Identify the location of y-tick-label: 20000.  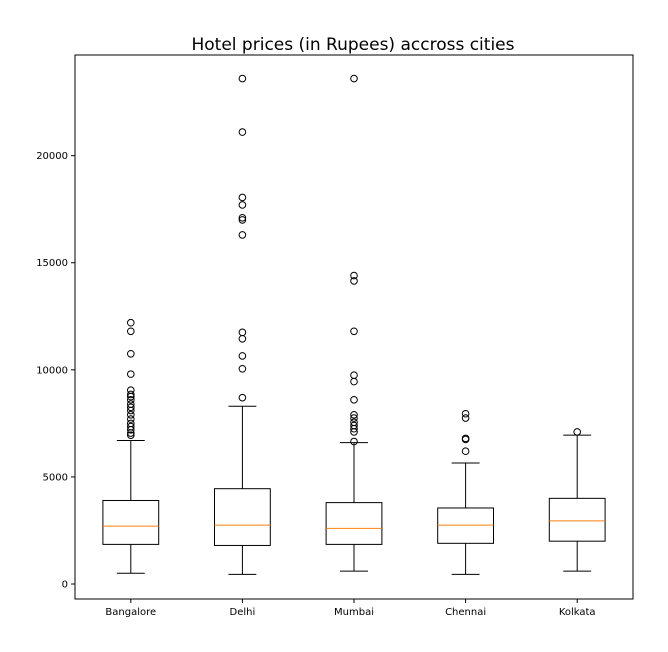
(52, 156).